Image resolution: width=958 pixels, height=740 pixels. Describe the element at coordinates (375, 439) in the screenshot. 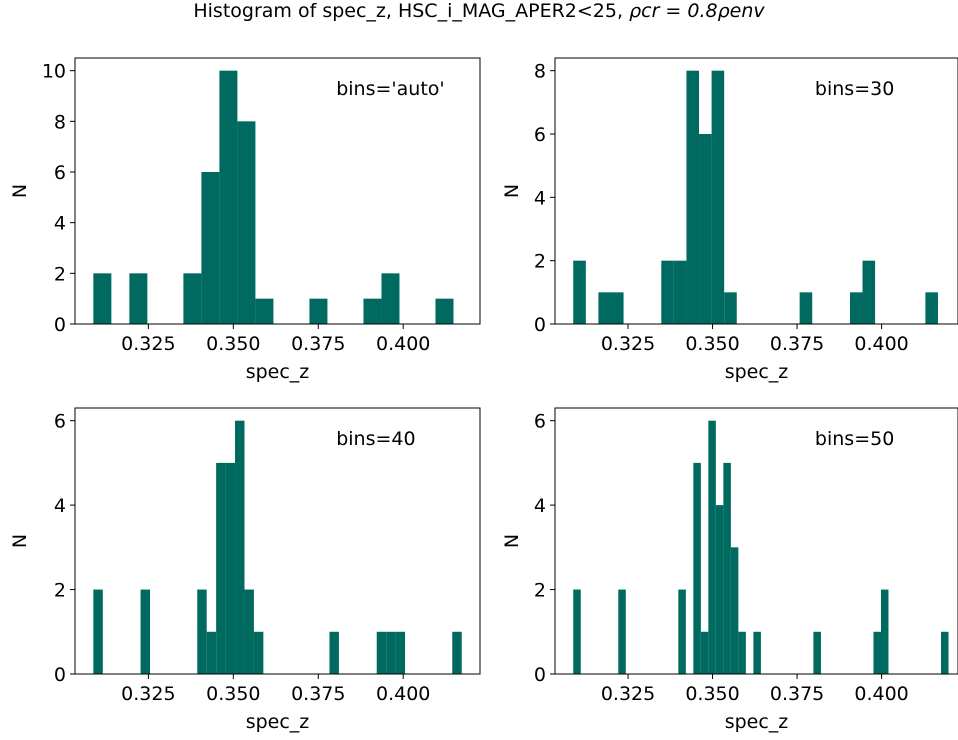

I see `bins-annotation: bins=40` at that location.